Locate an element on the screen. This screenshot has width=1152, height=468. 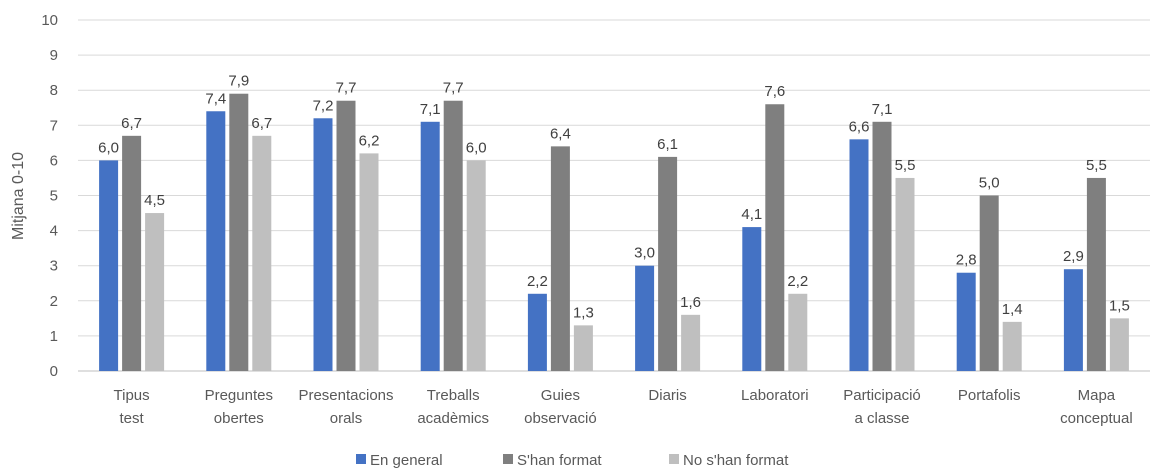
category-label: Tipus is located at coordinates (132, 395).